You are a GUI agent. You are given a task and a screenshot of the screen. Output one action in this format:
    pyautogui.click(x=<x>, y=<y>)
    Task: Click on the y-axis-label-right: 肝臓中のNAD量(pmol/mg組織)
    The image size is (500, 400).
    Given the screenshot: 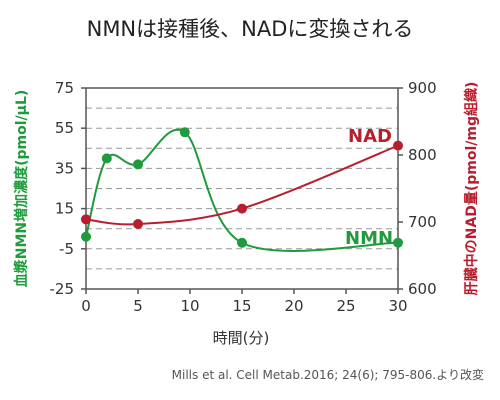 What is the action you would take?
    pyautogui.click(x=471, y=189)
    